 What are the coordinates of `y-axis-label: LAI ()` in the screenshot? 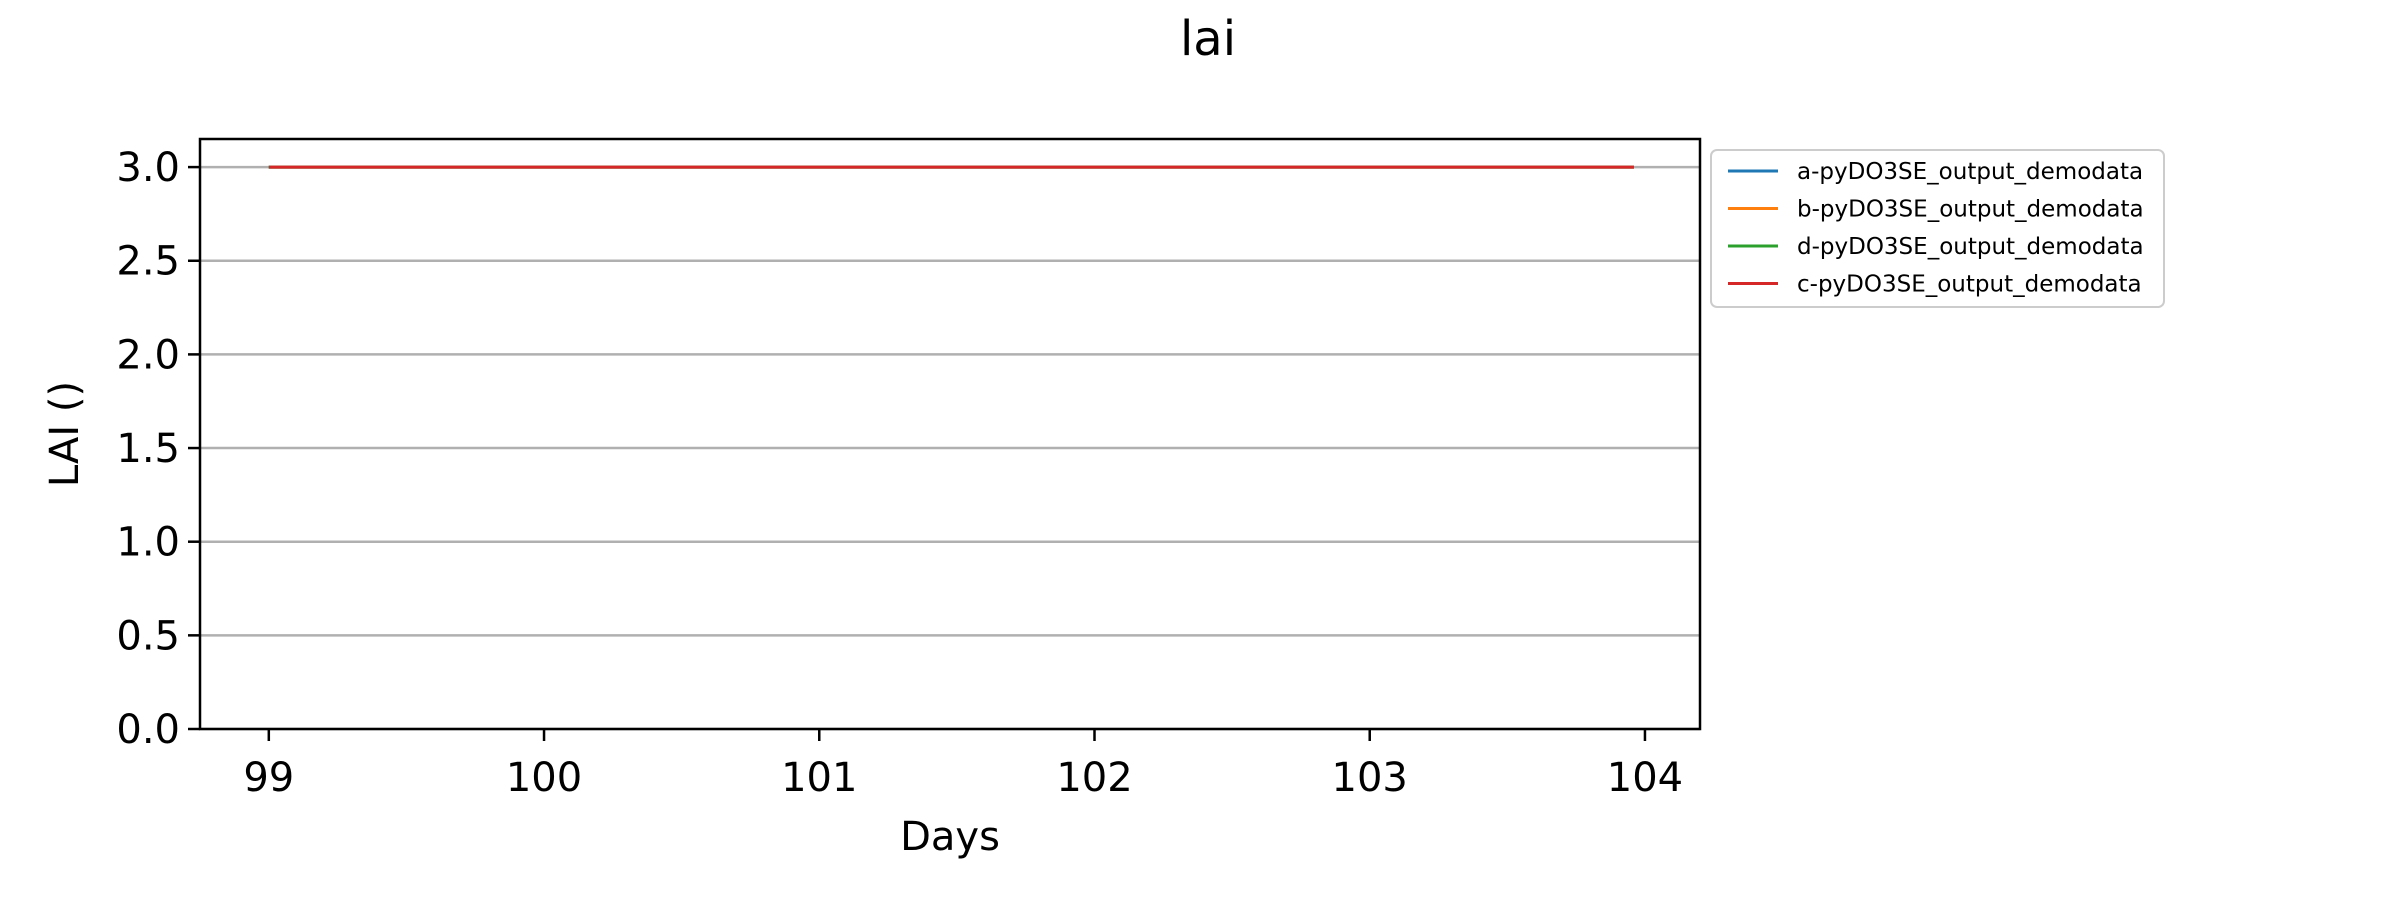 It's located at (65, 434).